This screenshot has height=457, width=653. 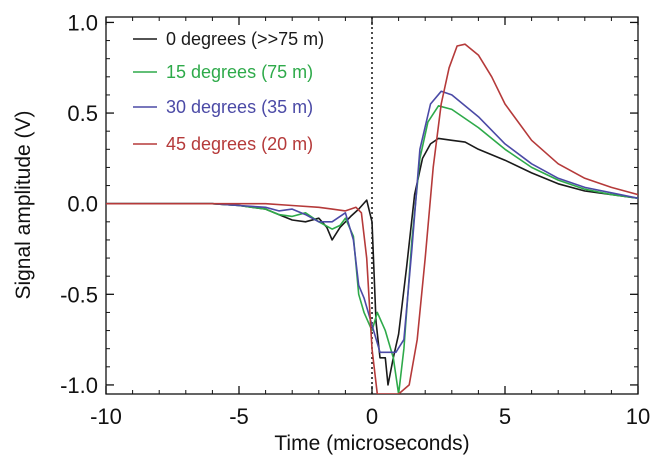 What do you see at coordinates (106, 416) in the screenshot?
I see `x-tick-label: -10` at bounding box center [106, 416].